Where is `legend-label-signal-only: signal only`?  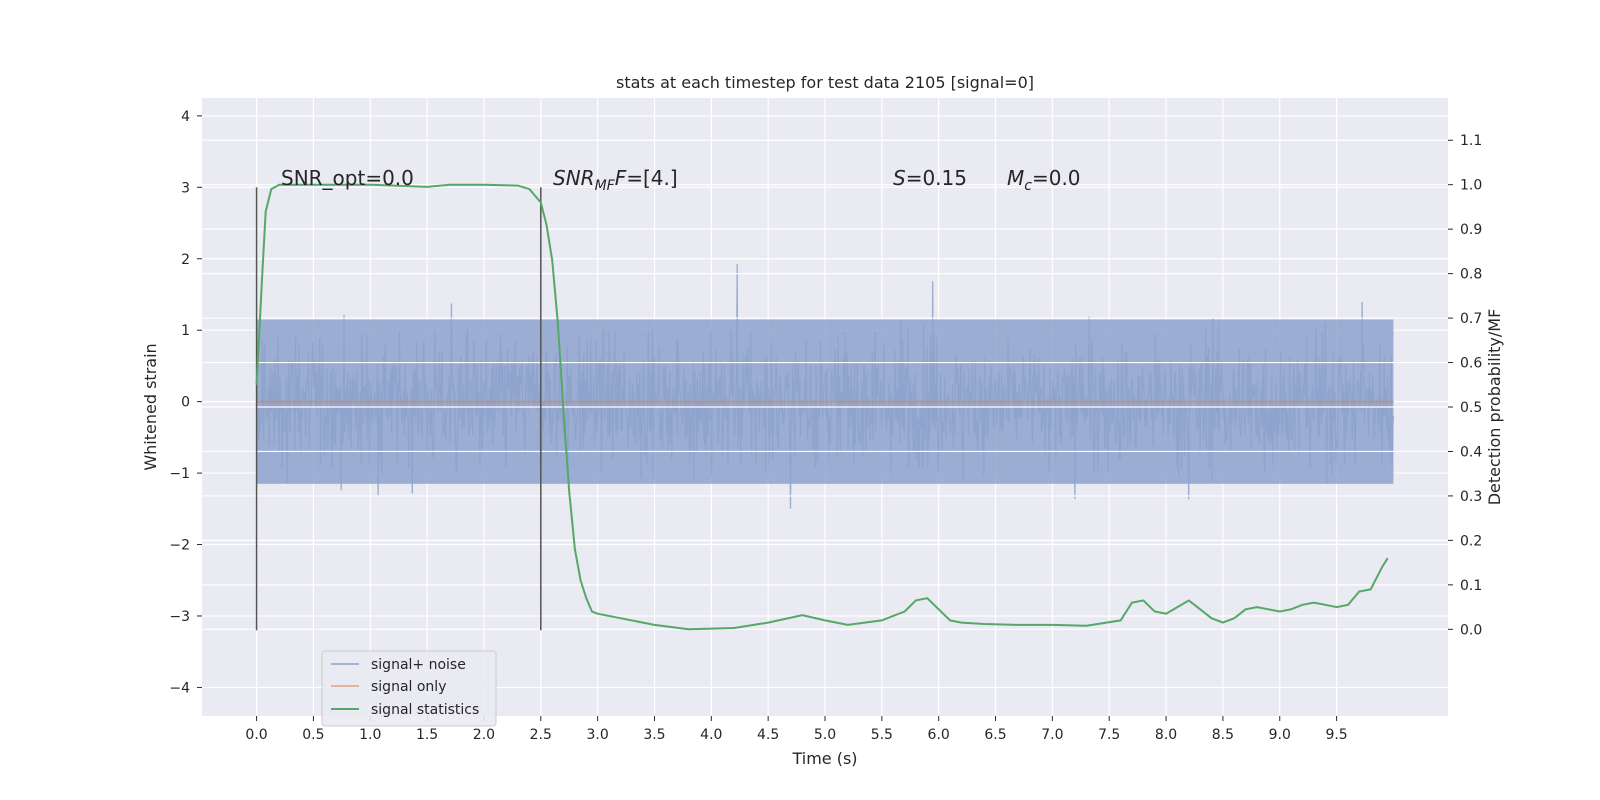
legend-label-signal-only: signal only is located at coordinates (408, 687).